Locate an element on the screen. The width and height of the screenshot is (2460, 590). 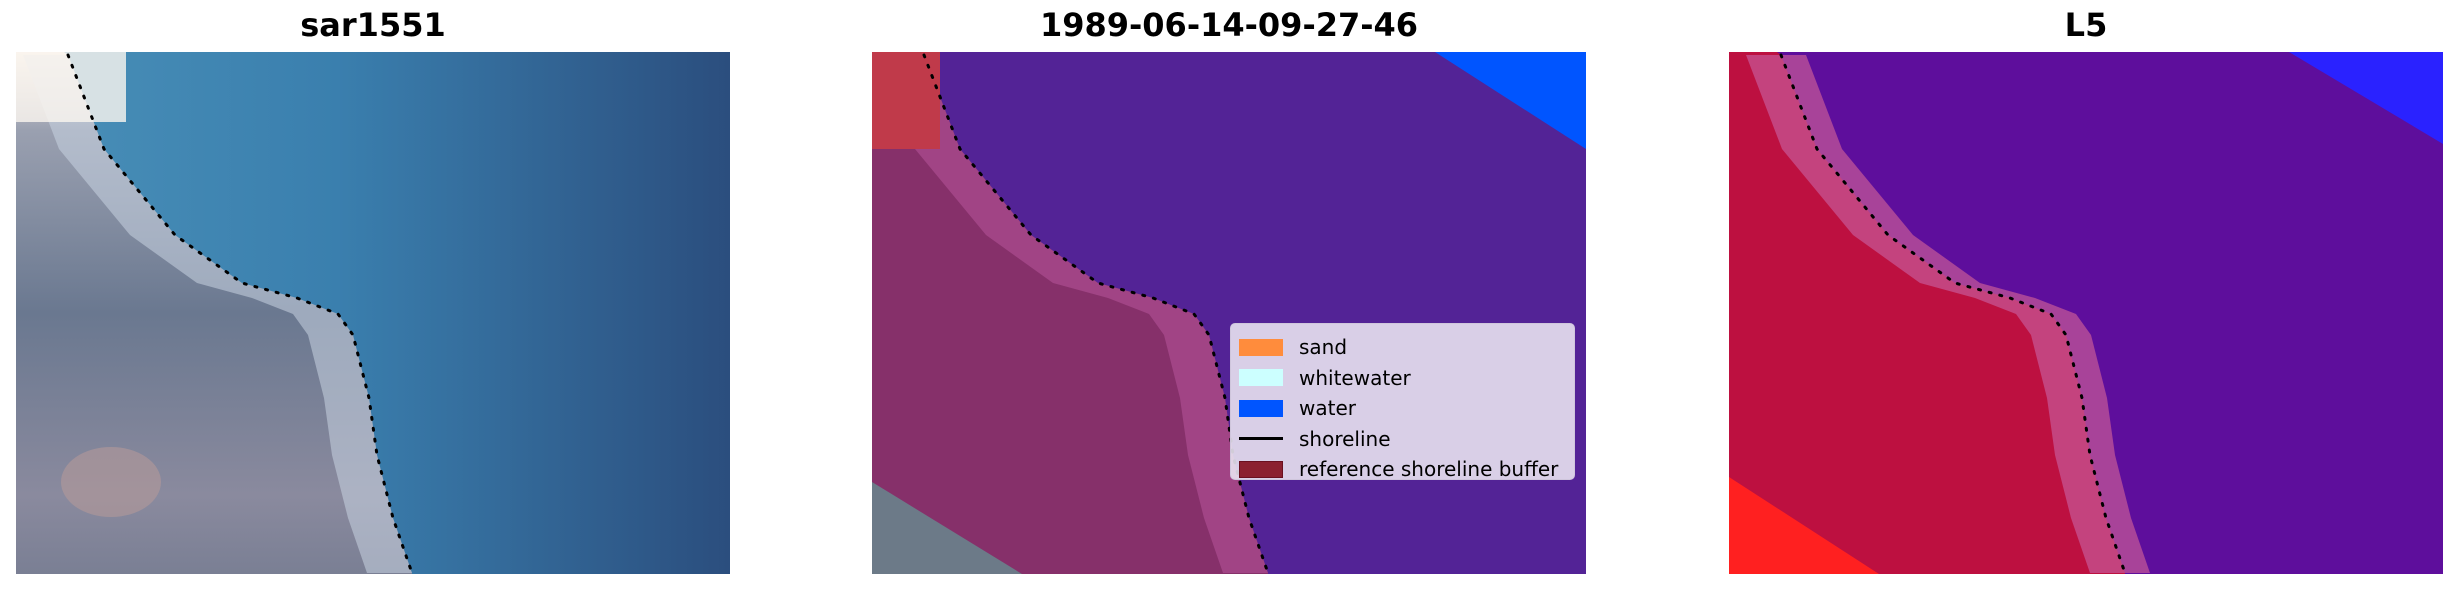
low-index is located at coordinates (1804, 525).